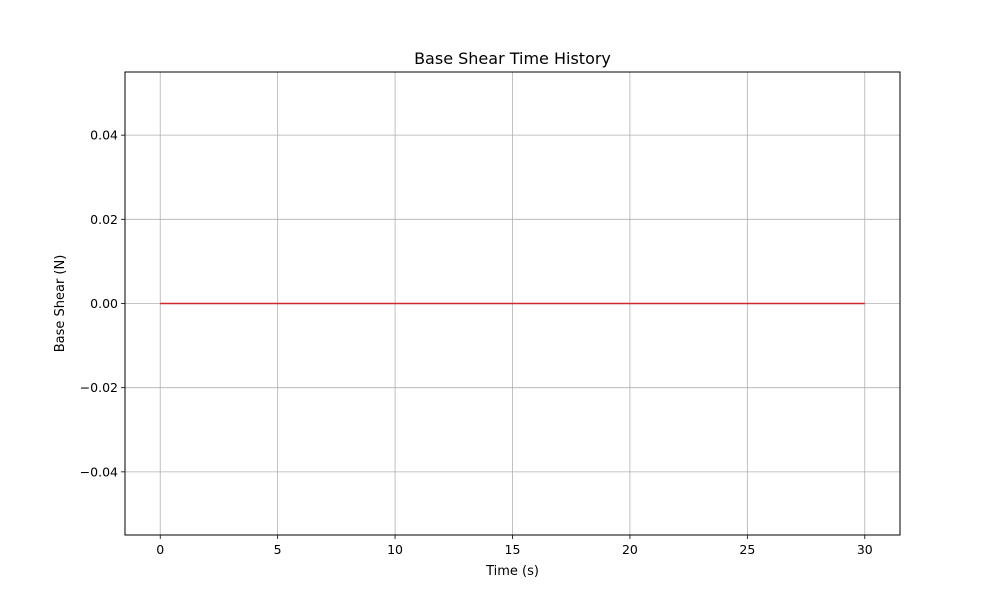  Describe the element at coordinates (865, 549) in the screenshot. I see `x-tick-label: 30` at that location.